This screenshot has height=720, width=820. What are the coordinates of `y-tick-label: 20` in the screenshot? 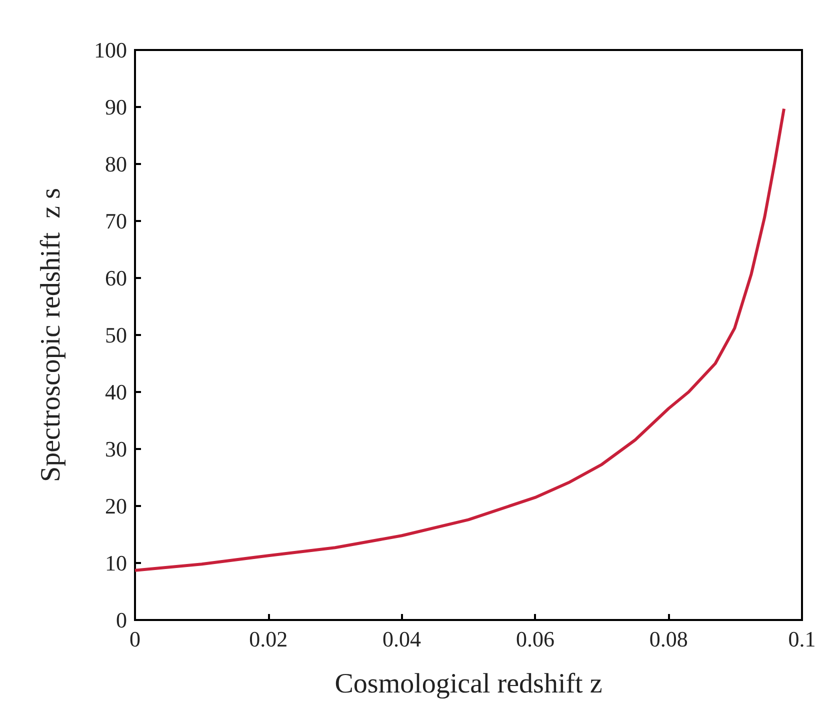 It's located at (116, 506).